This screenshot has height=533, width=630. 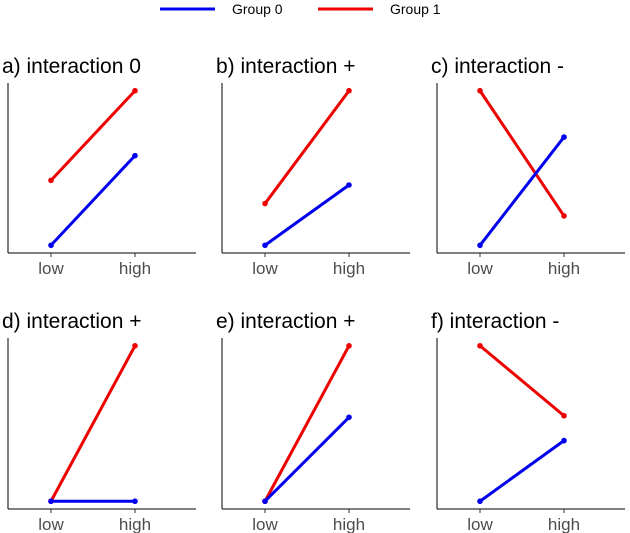 I want to click on panel-title: d) interaction +, so click(x=72, y=321).